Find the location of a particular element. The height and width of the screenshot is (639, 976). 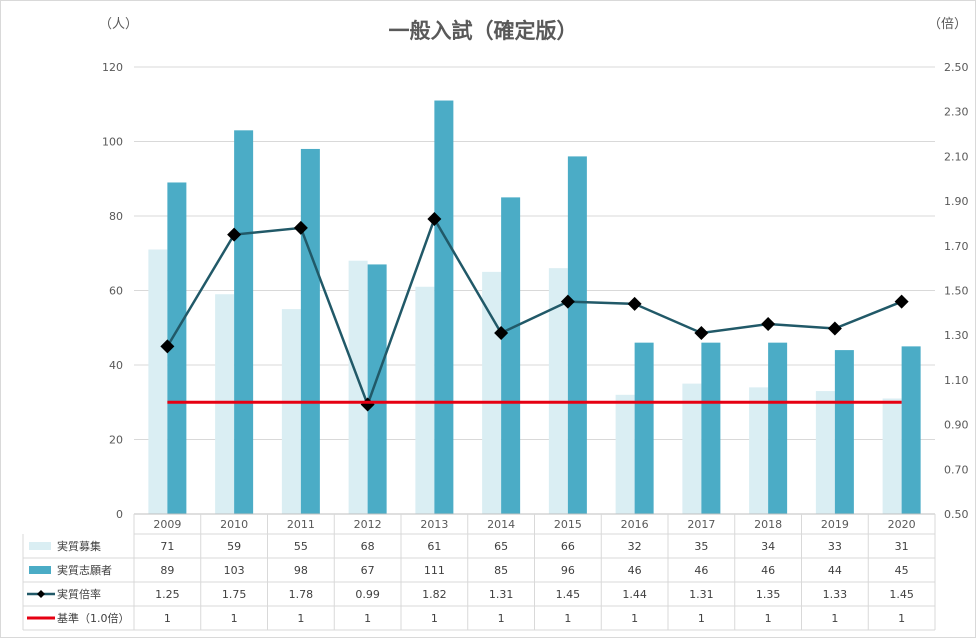

right-tick-label: 1.70 is located at coordinates (956, 246).